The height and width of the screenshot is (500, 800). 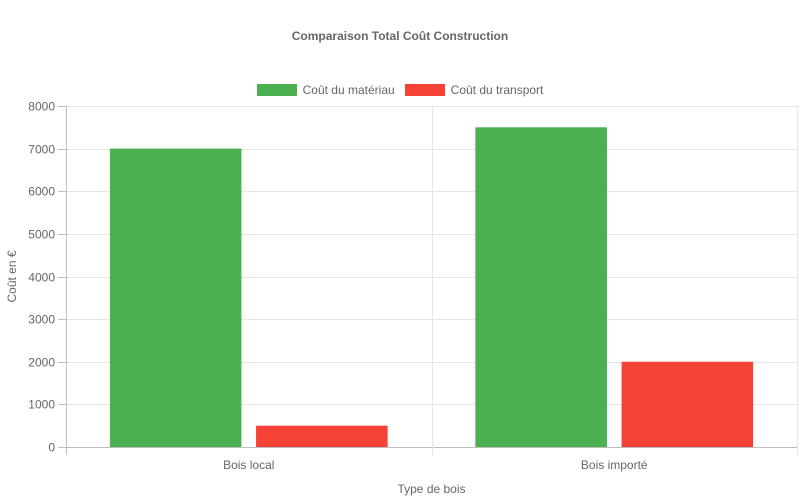 What do you see at coordinates (431, 489) in the screenshot?
I see `x-axis-title: Type de bois` at bounding box center [431, 489].